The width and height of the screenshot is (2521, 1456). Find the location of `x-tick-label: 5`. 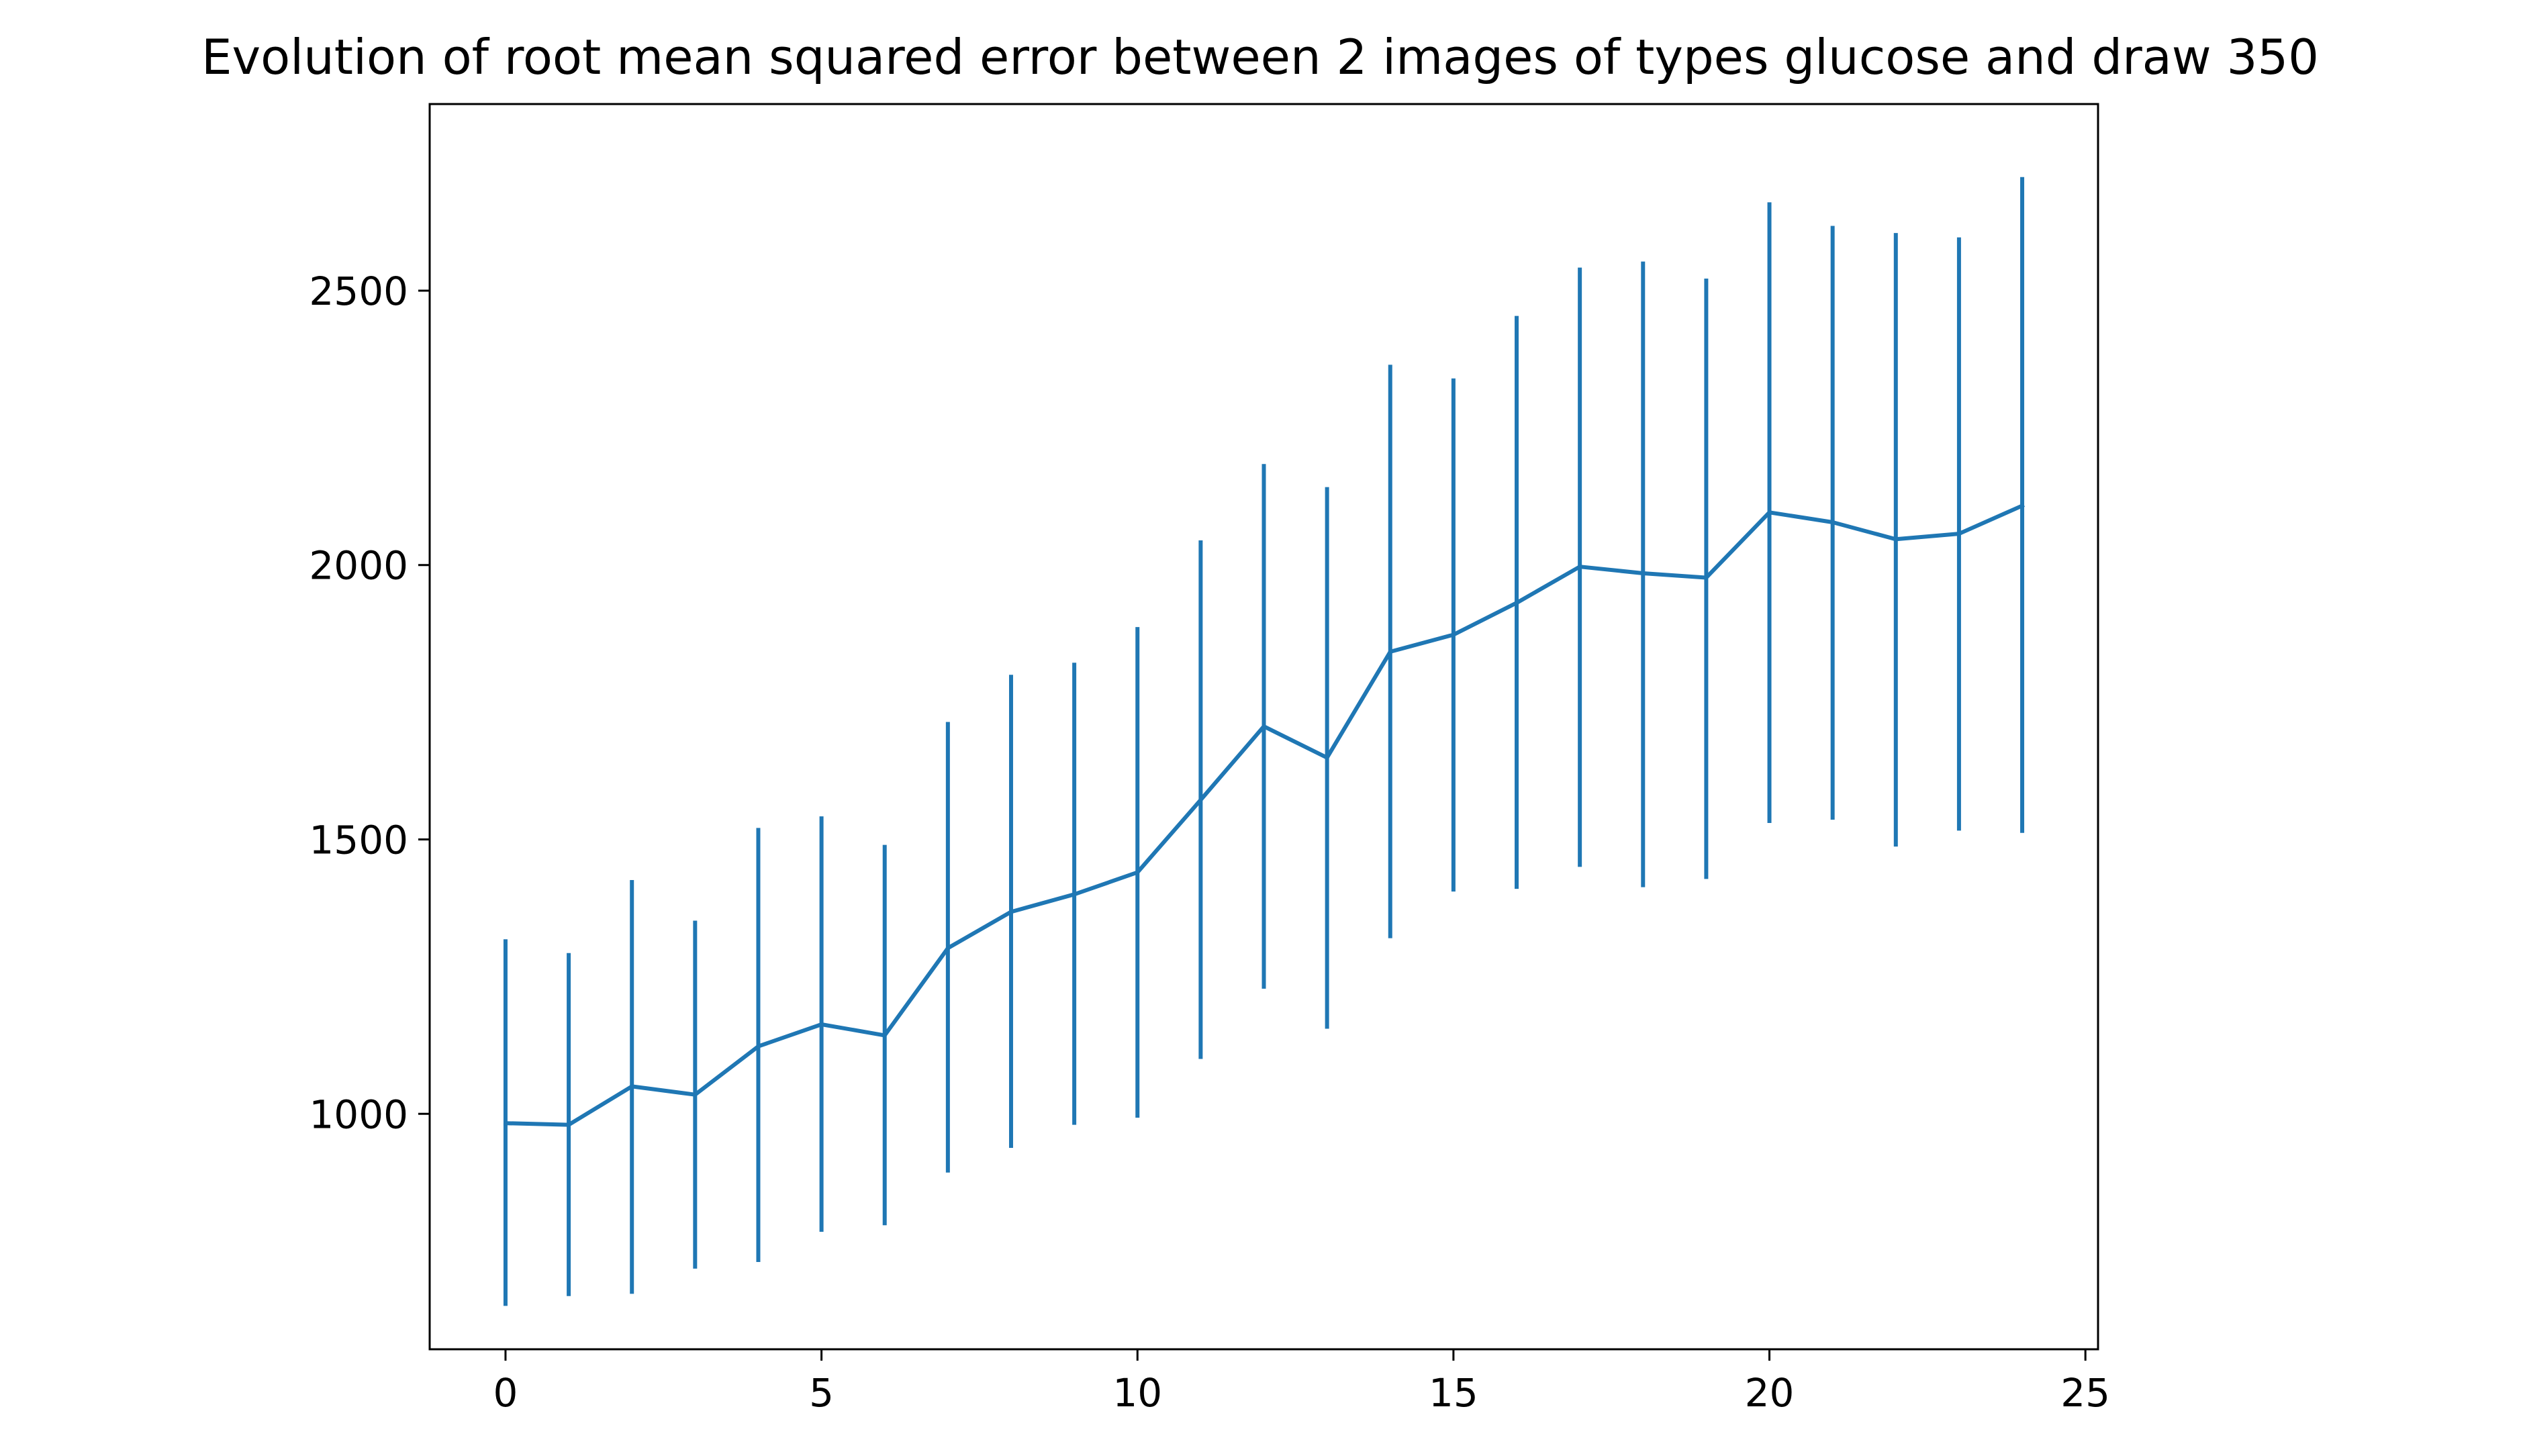

x-tick-label: 5 is located at coordinates (821, 1393).